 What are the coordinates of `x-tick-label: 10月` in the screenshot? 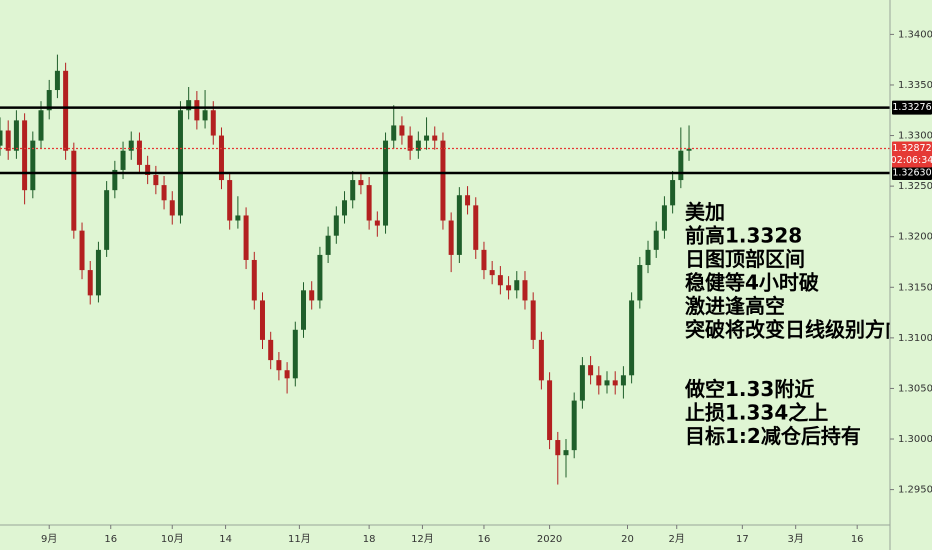 It's located at (172, 539).